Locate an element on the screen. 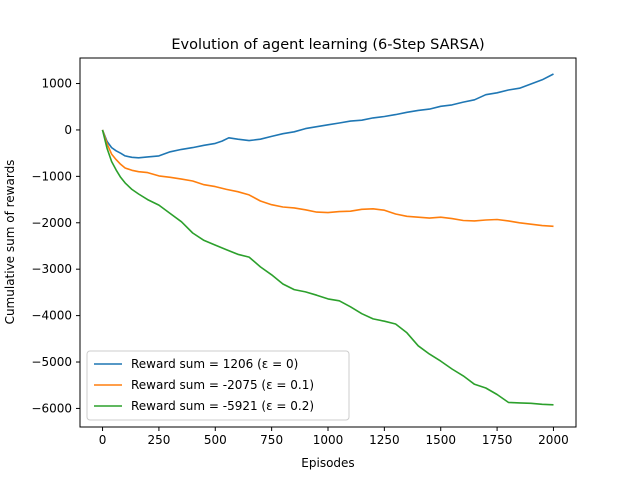 The height and width of the screenshot is (480, 640). x-tick-label: 1250 is located at coordinates (384, 440).